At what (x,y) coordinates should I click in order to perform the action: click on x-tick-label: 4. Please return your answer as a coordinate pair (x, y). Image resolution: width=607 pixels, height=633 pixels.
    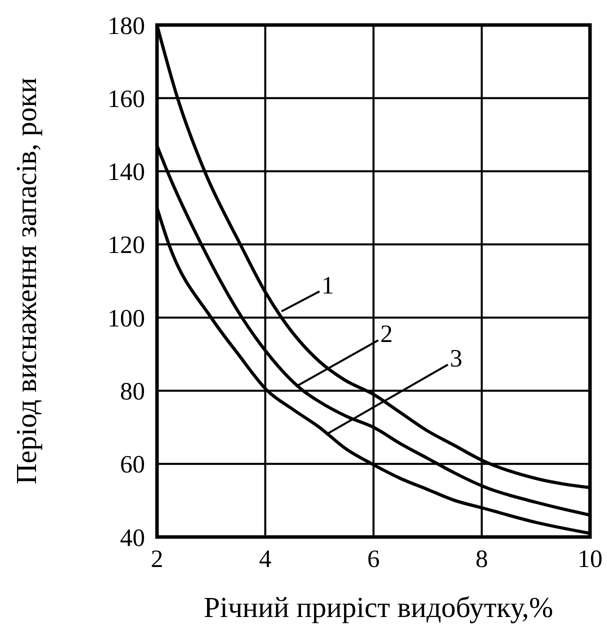
    Looking at the image, I should click on (265, 559).